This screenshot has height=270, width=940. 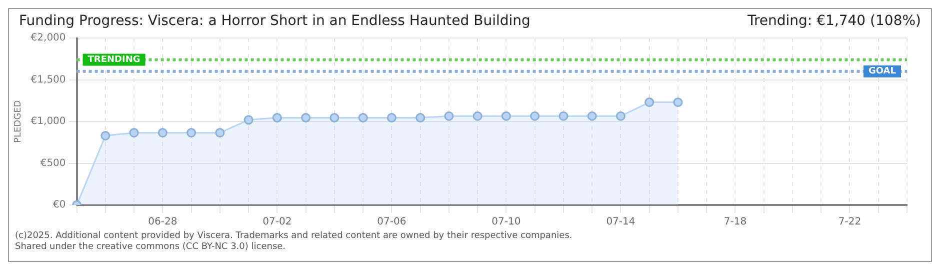 What do you see at coordinates (48, 38) in the screenshot?
I see `y-tick-label: €2,000` at bounding box center [48, 38].